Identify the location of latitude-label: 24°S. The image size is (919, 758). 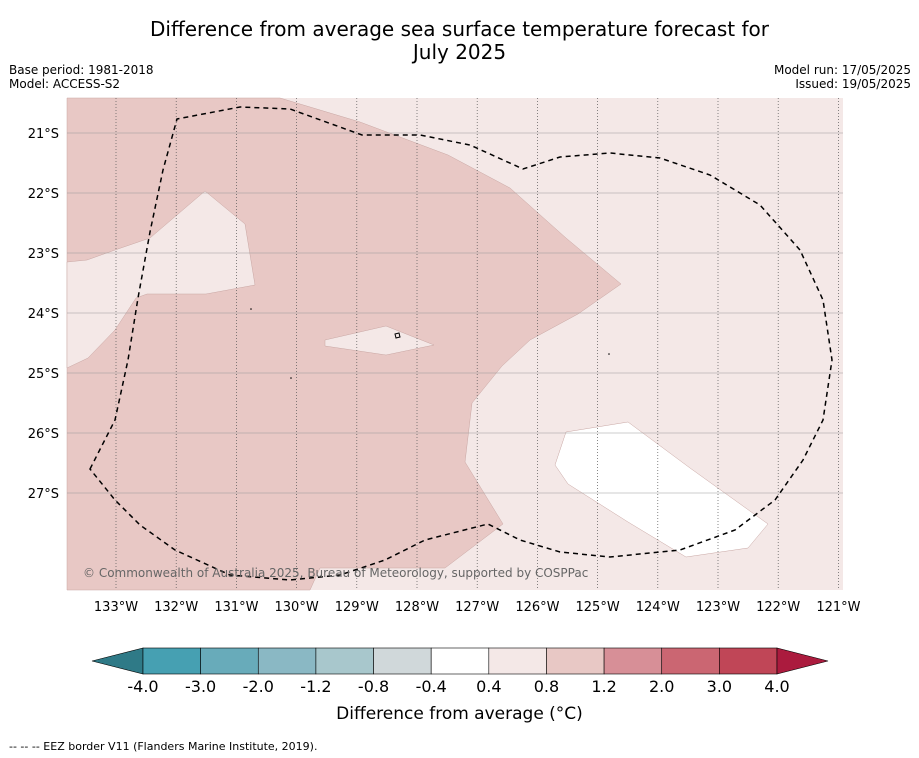
(43, 314).